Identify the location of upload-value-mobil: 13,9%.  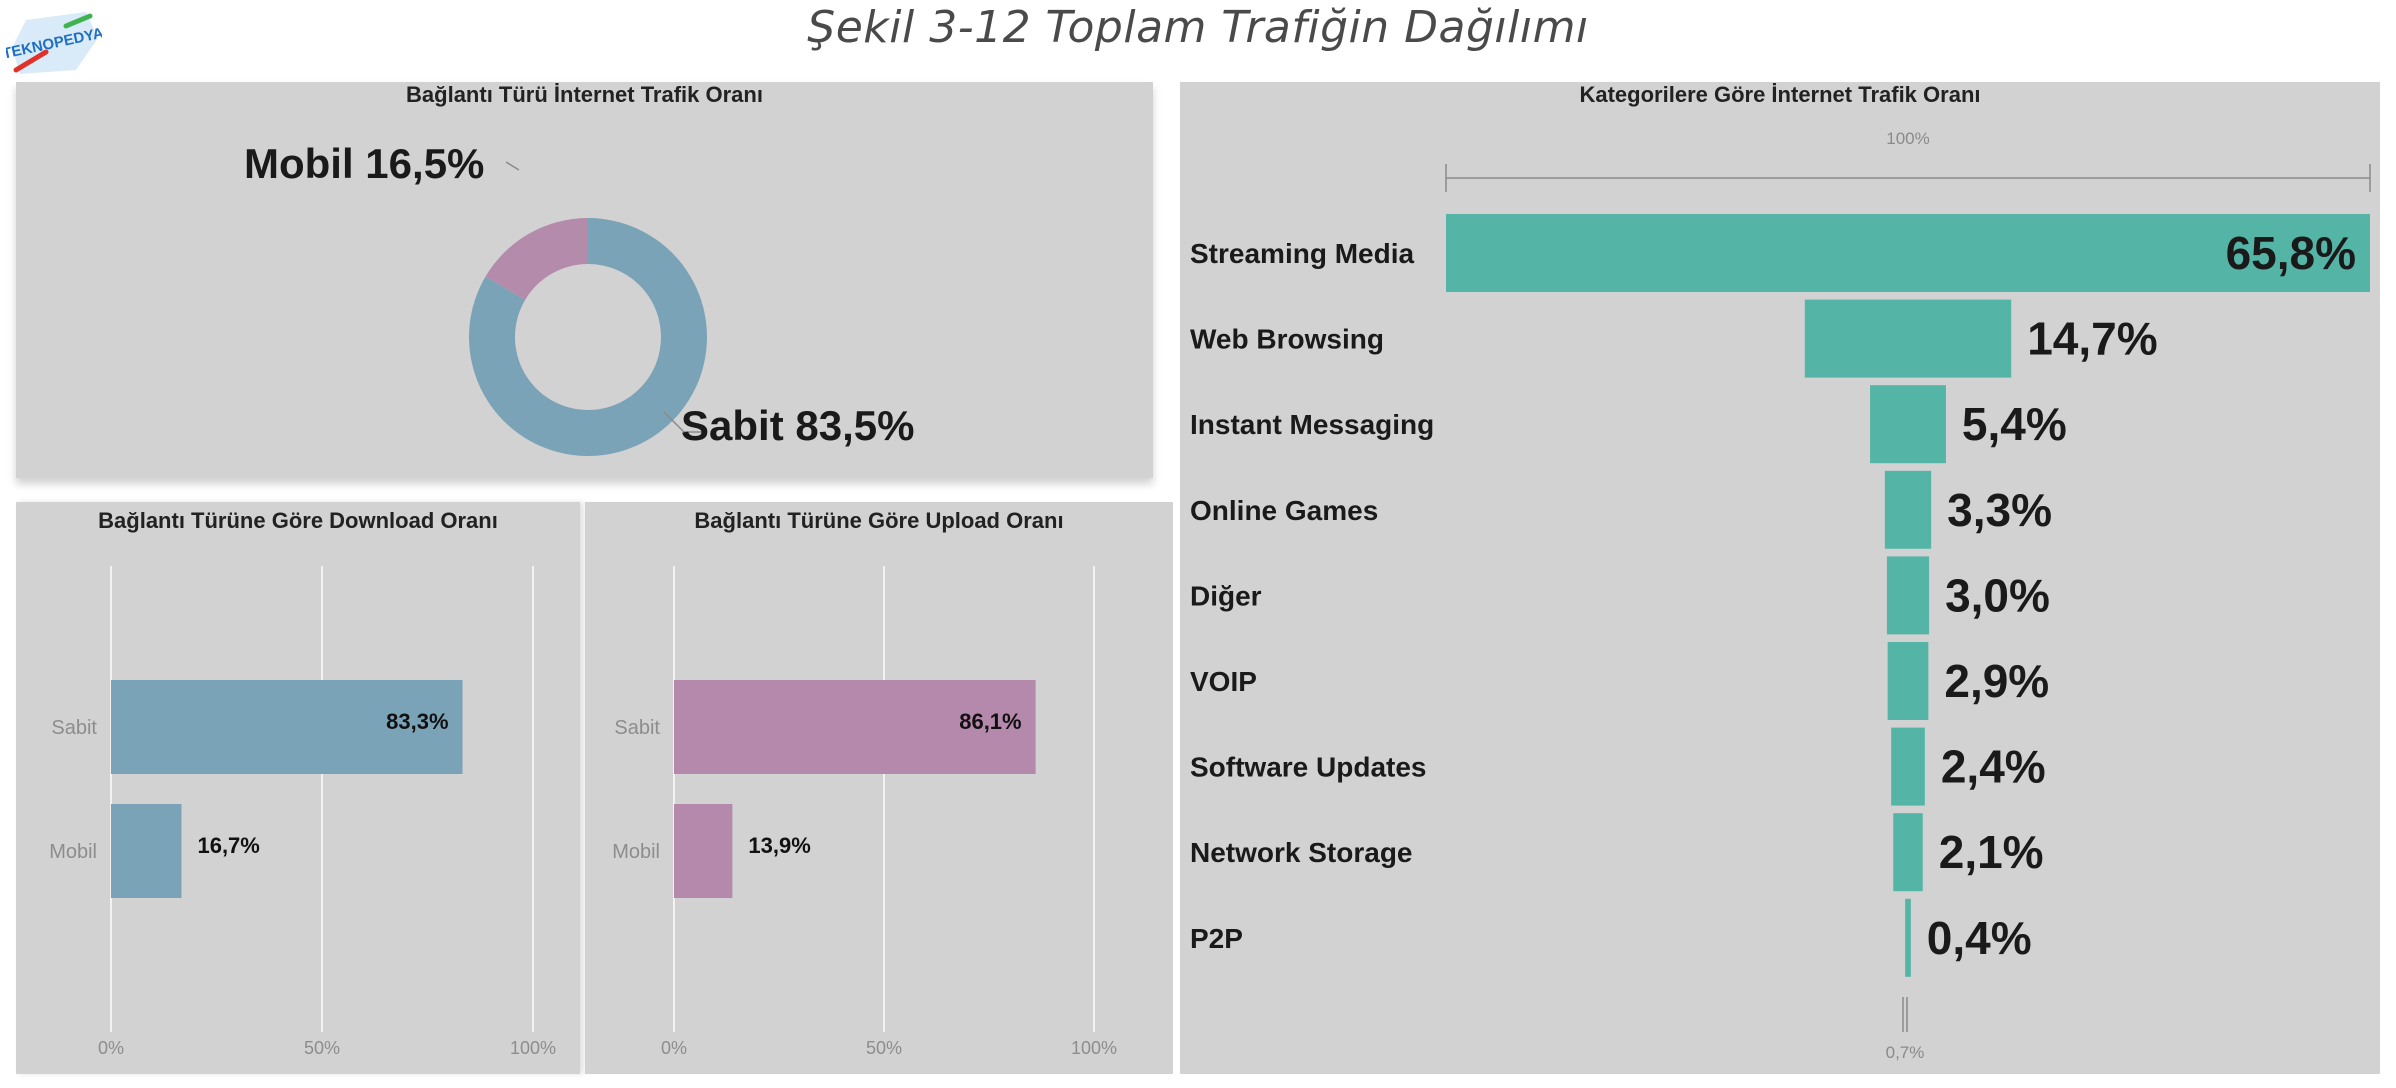
(779, 845).